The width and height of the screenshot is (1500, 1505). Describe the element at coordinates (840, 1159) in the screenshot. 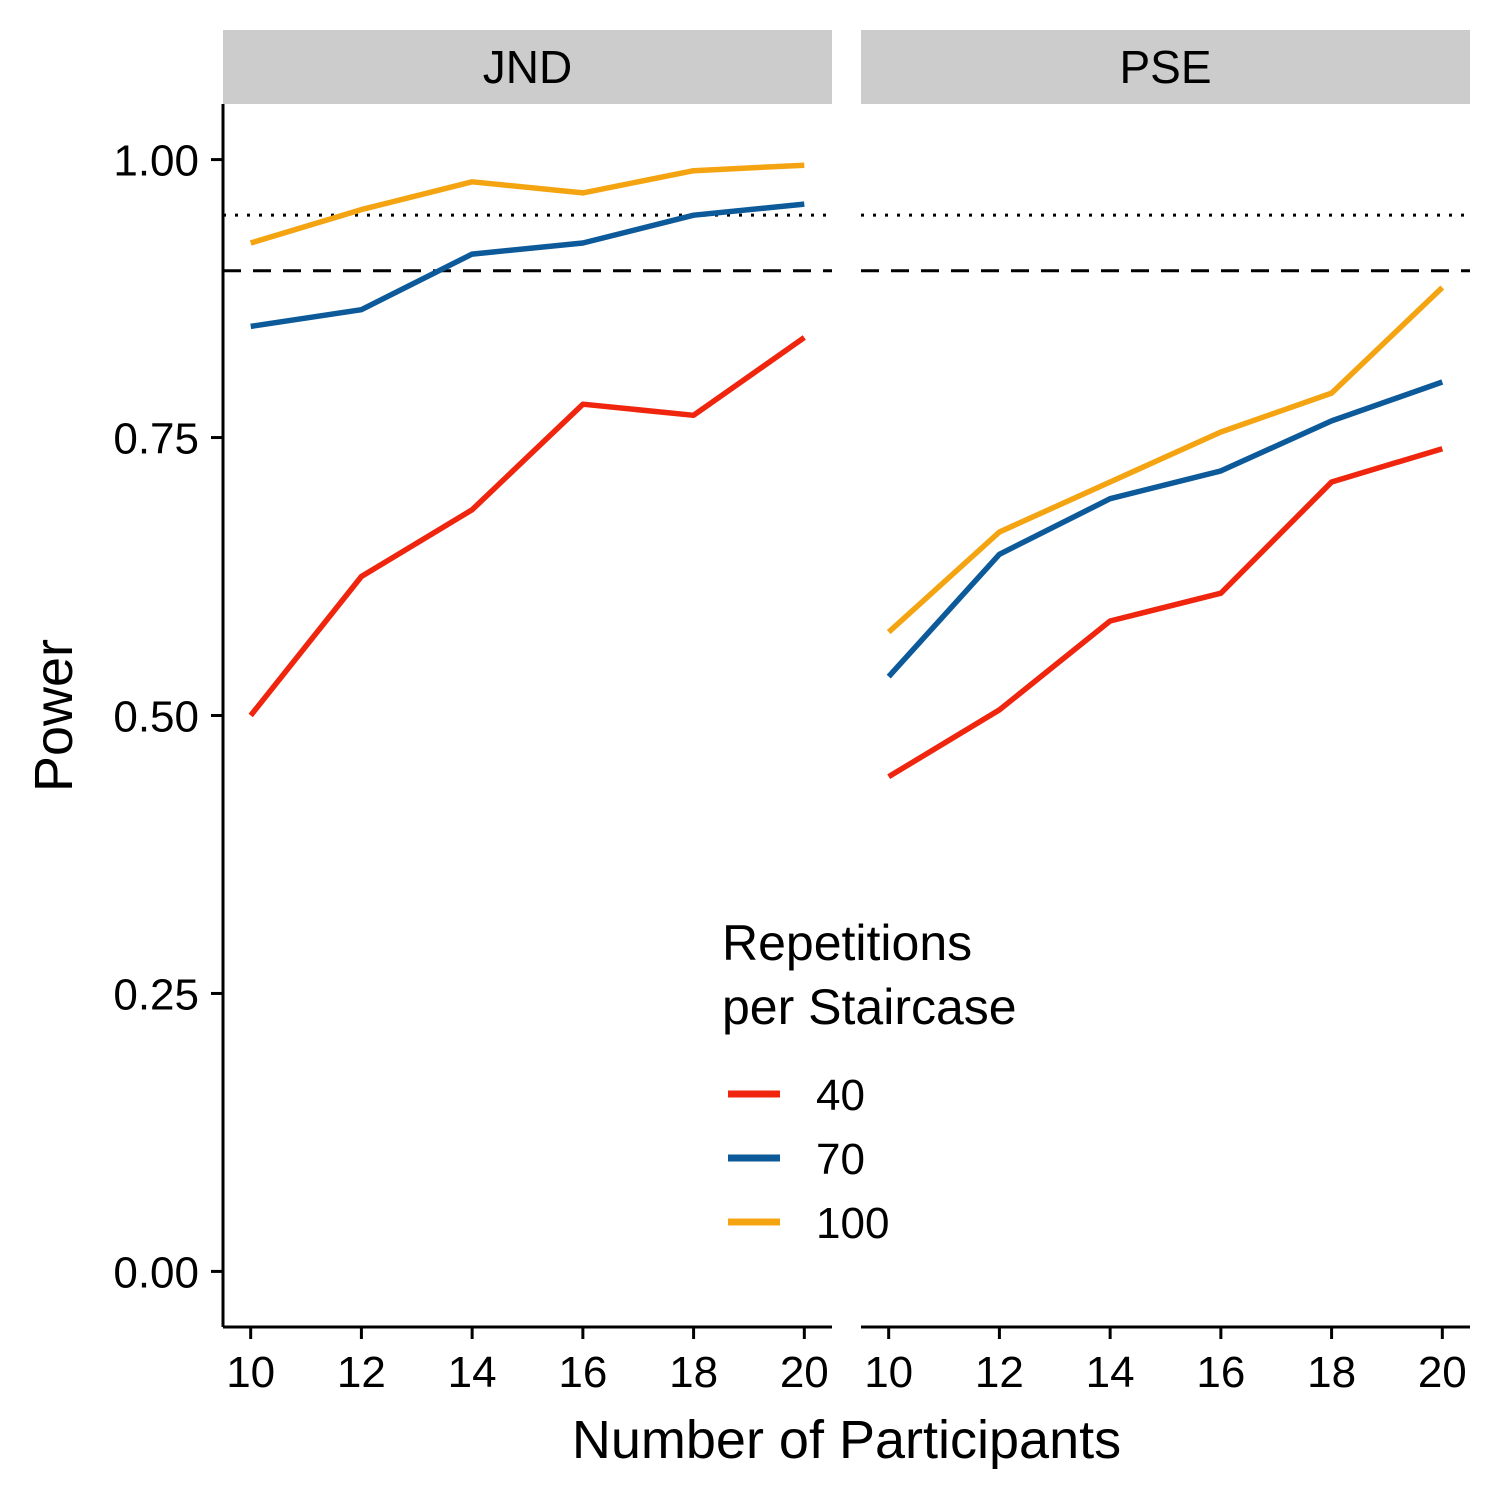

I see `legend-label-70: 70` at that location.